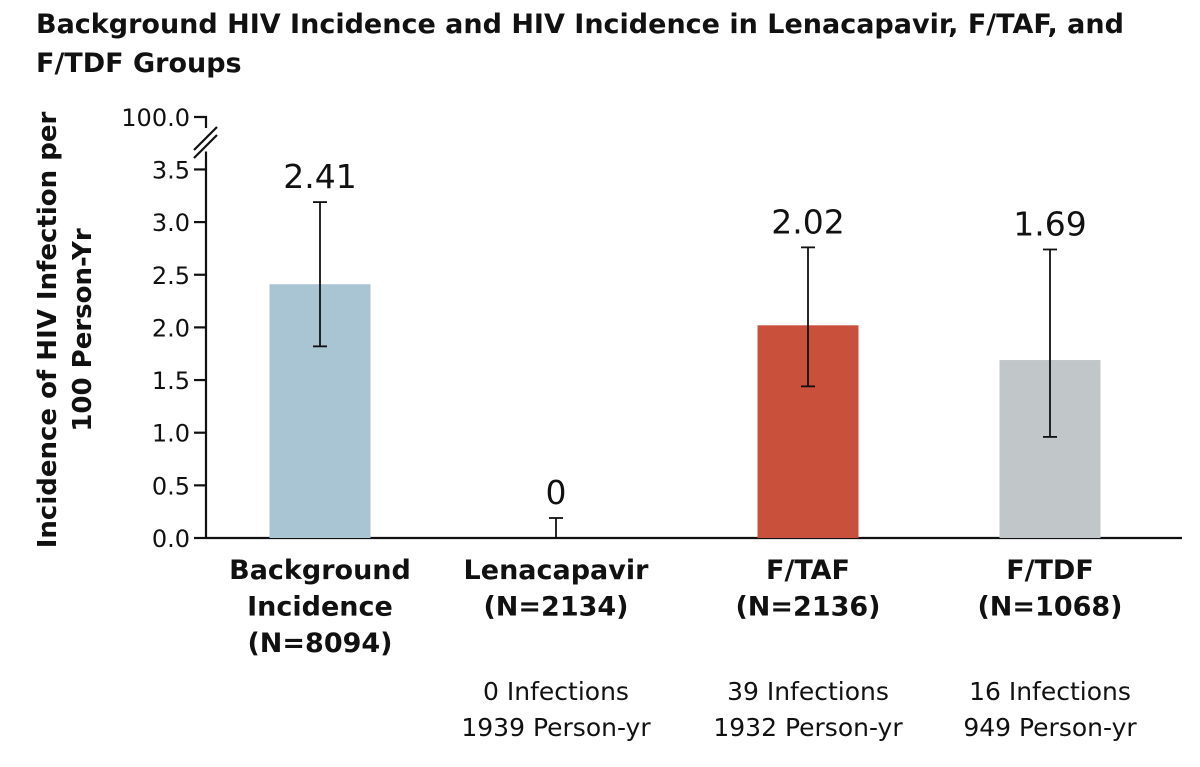  Describe the element at coordinates (83, 329) in the screenshot. I see `y-axis-label-line-2: 100 Person-Yr` at that location.